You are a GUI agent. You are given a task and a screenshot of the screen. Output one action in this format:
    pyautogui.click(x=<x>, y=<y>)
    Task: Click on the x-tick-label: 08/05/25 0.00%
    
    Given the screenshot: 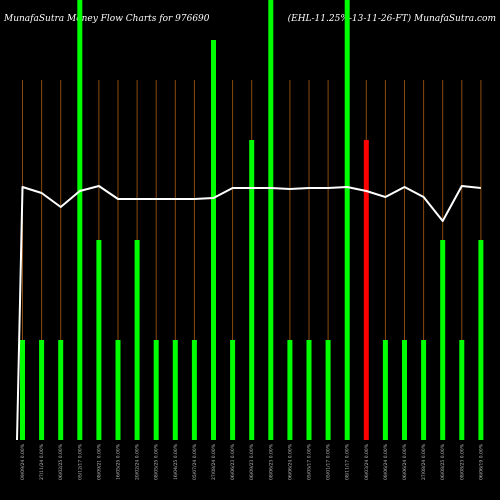 What is the action you would take?
    pyautogui.click(x=157, y=461)
    